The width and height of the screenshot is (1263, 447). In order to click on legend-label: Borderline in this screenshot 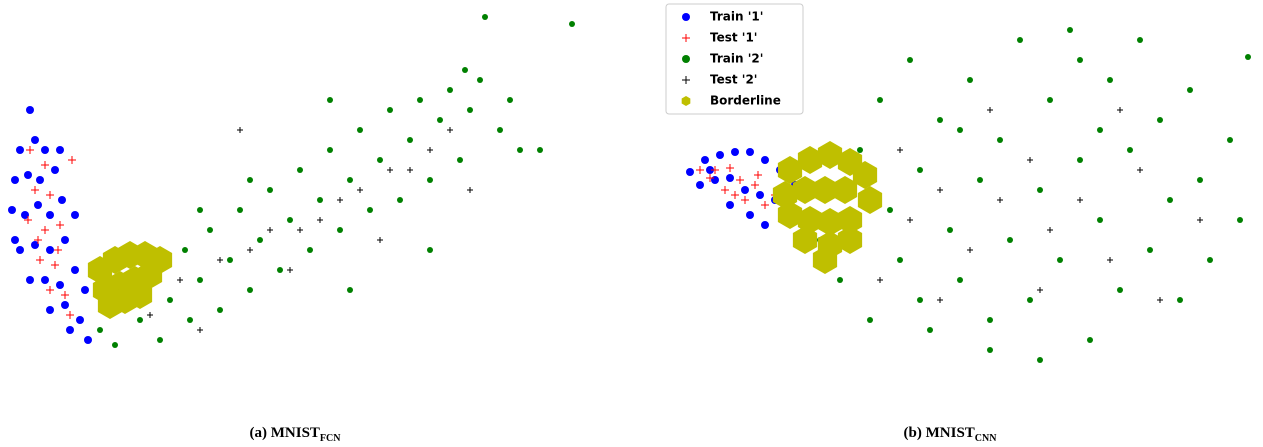, I will do `click(745, 101)`.